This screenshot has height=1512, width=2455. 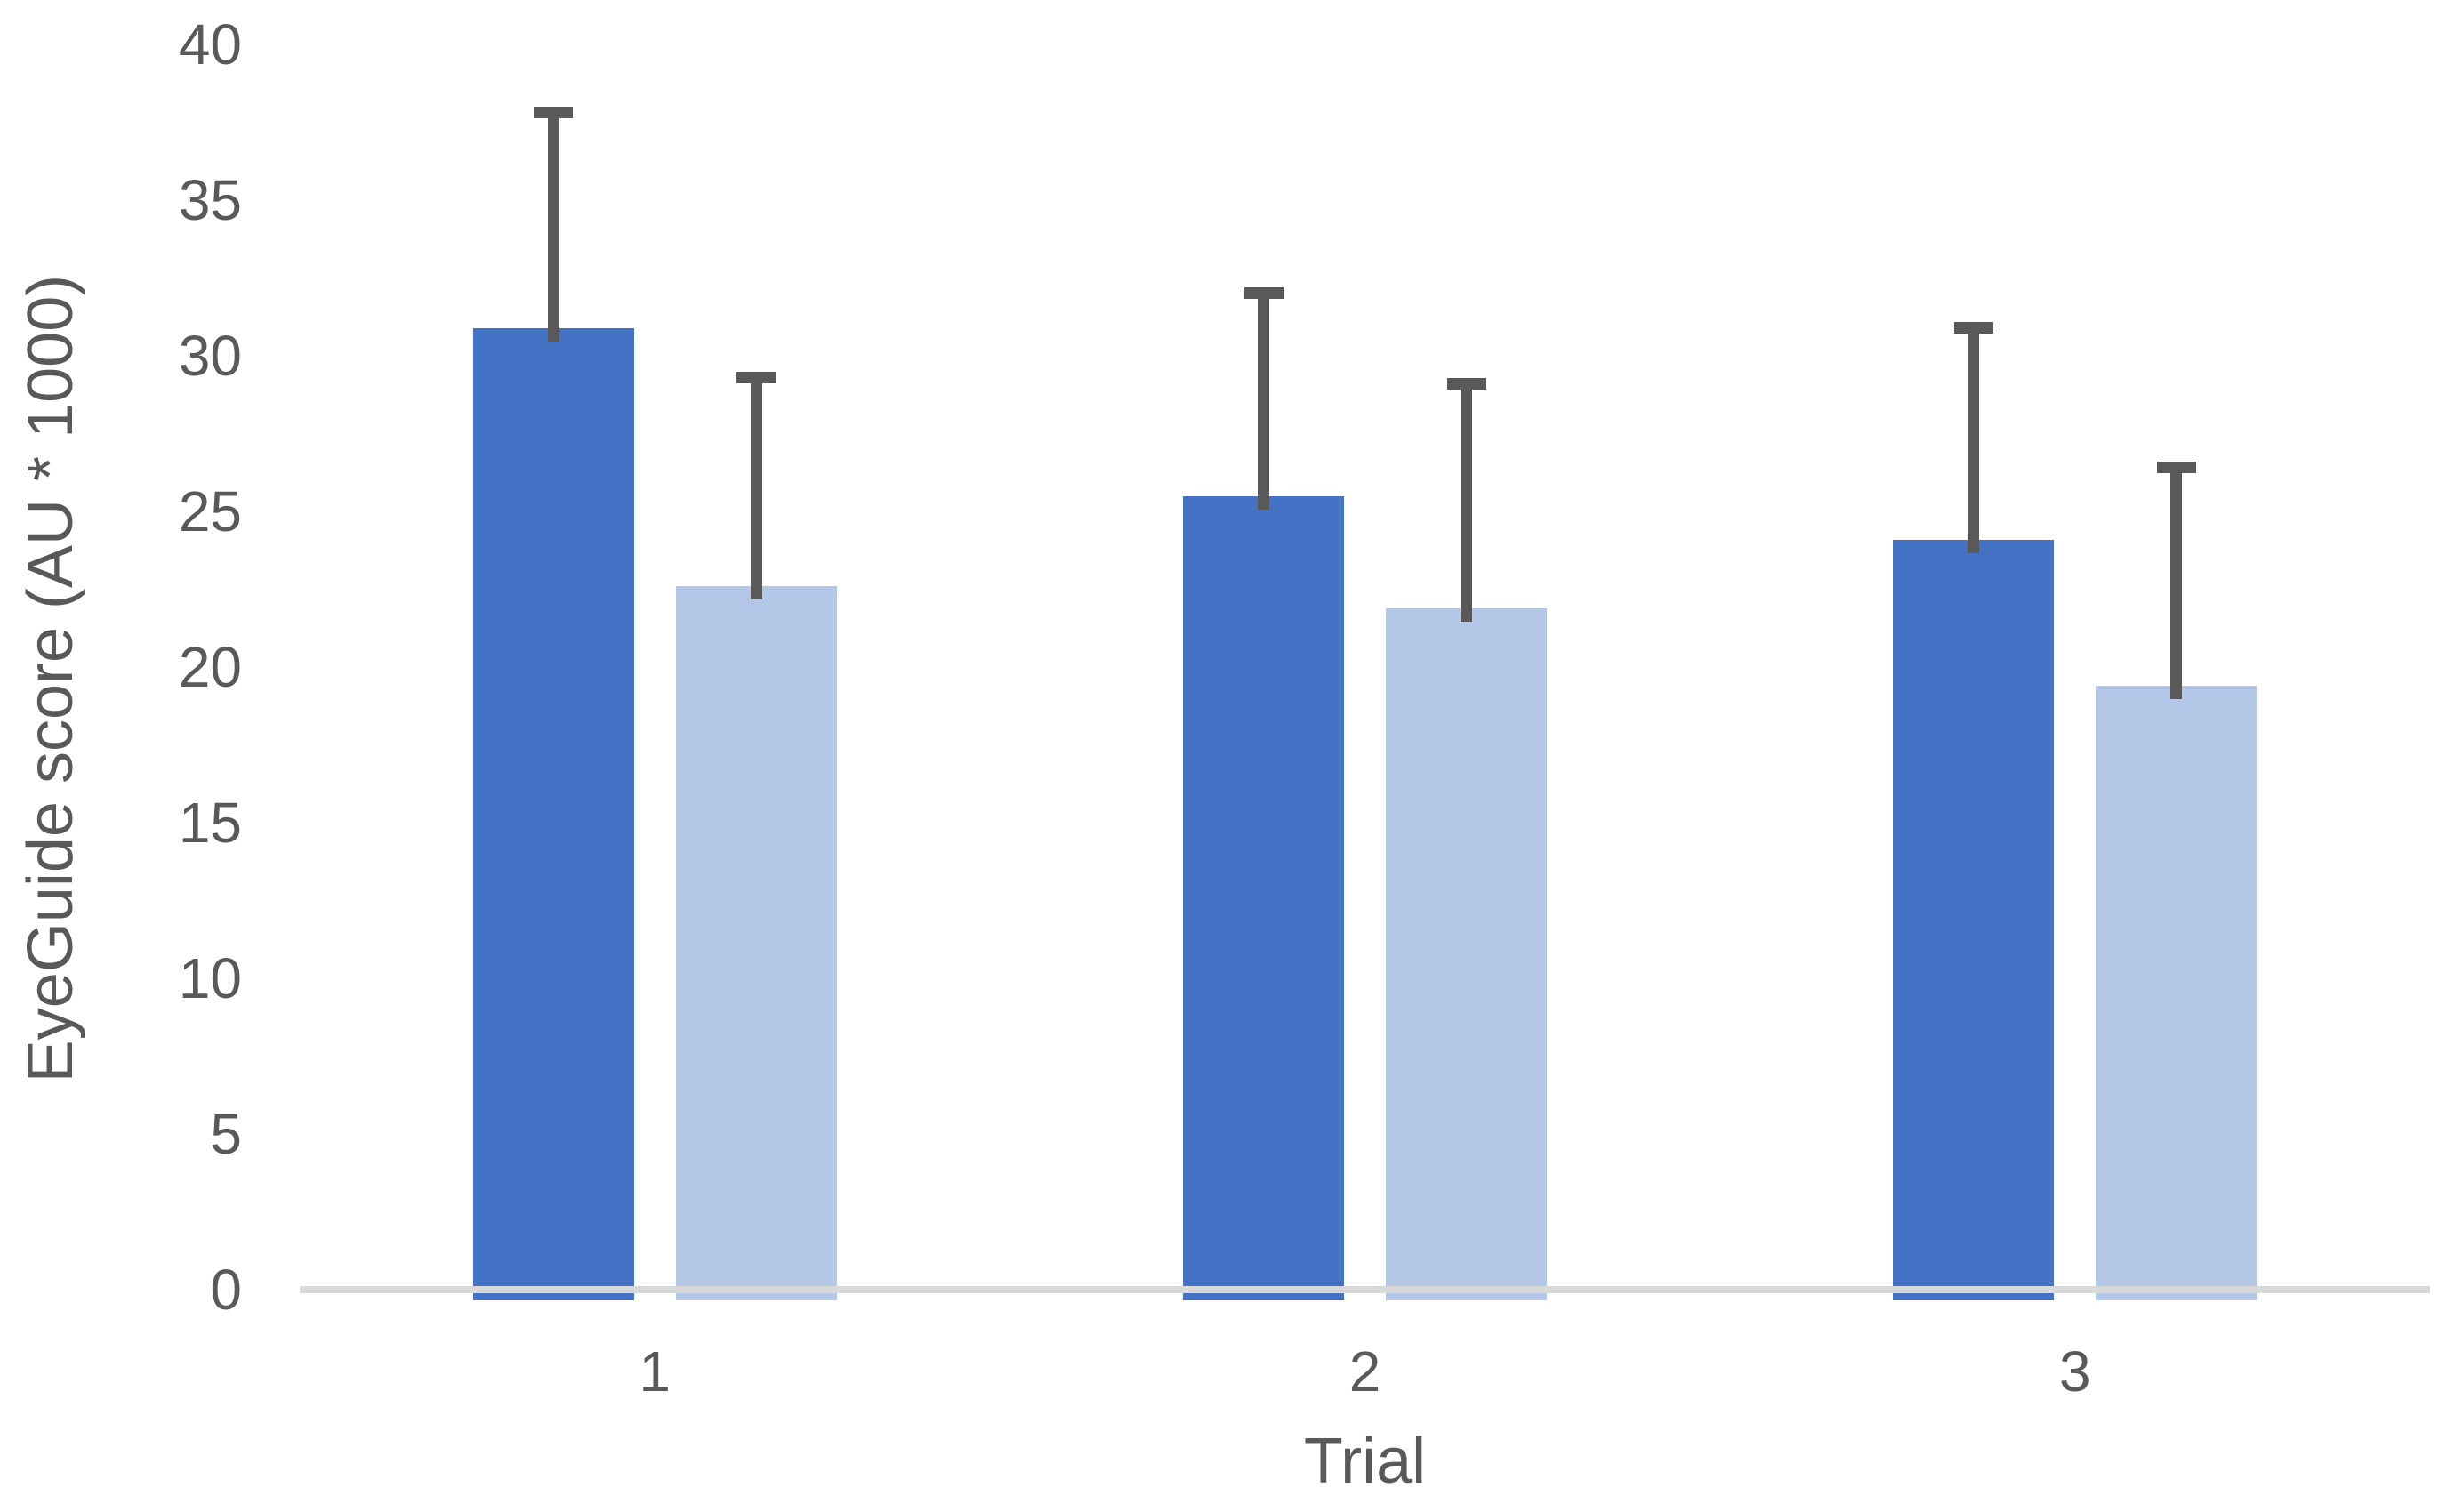 What do you see at coordinates (226, 1290) in the screenshot?
I see `y-tick-label: 0` at bounding box center [226, 1290].